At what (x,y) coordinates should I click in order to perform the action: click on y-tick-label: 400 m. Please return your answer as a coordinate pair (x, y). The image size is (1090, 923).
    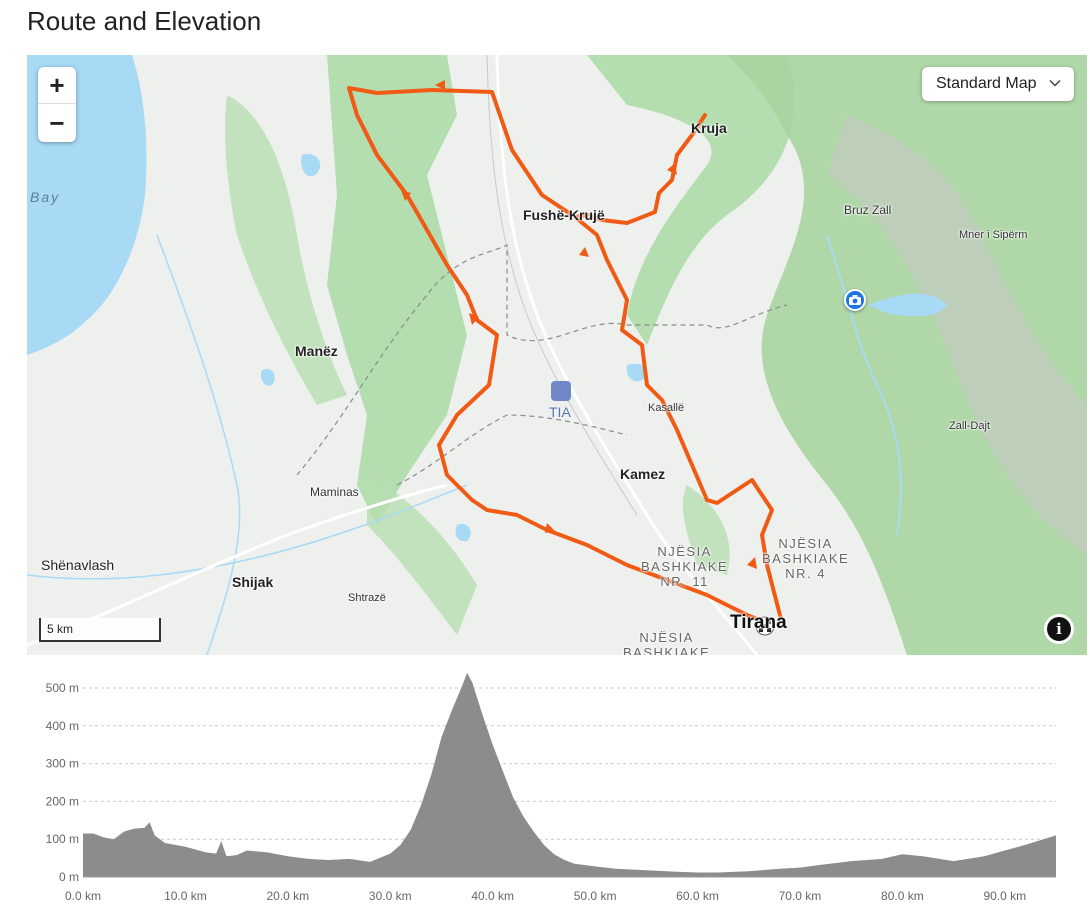
    Looking at the image, I should click on (62, 726).